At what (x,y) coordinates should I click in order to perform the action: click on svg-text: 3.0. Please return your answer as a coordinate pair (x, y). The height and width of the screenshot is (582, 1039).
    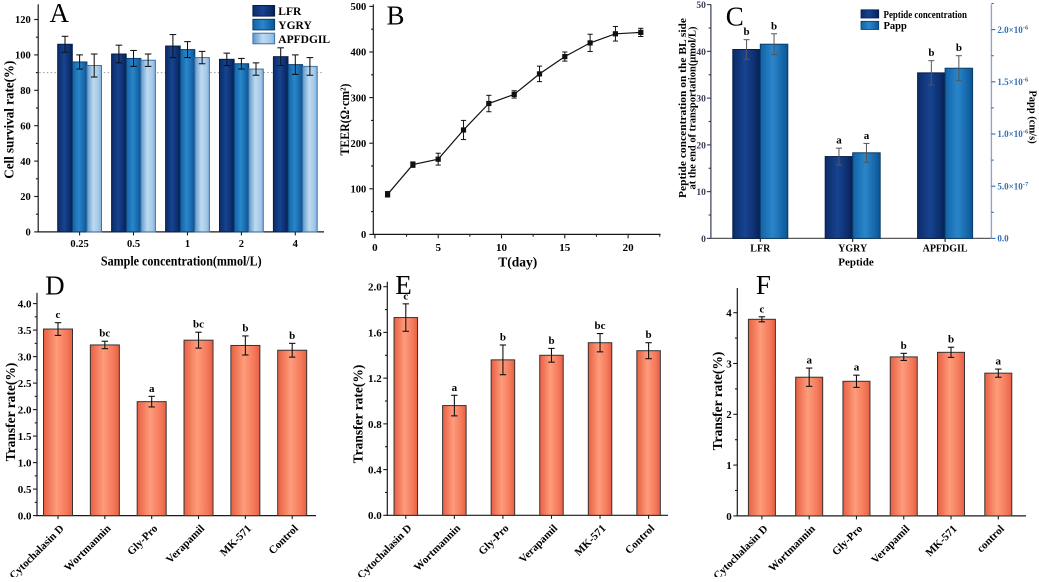
    Looking at the image, I should click on (25, 358).